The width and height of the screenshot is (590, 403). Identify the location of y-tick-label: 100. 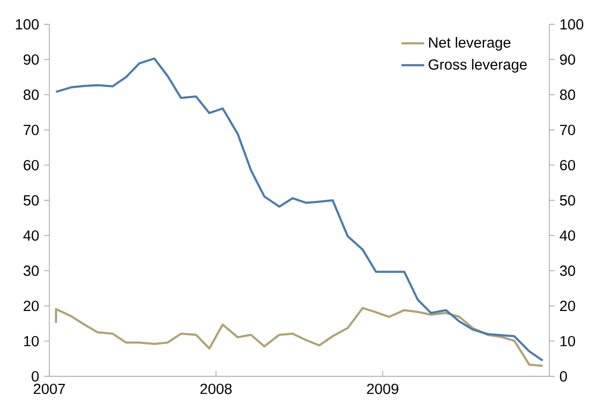
(27, 24).